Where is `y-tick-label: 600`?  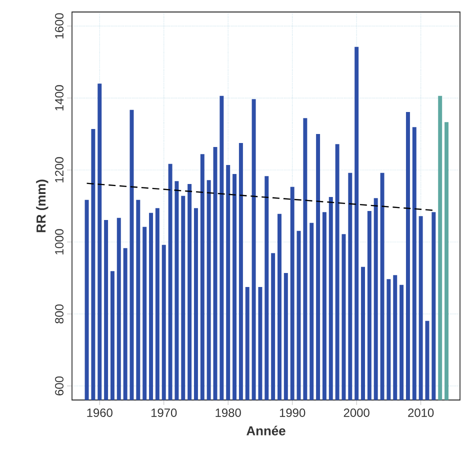 y-tick-label: 600 is located at coordinates (59, 386).